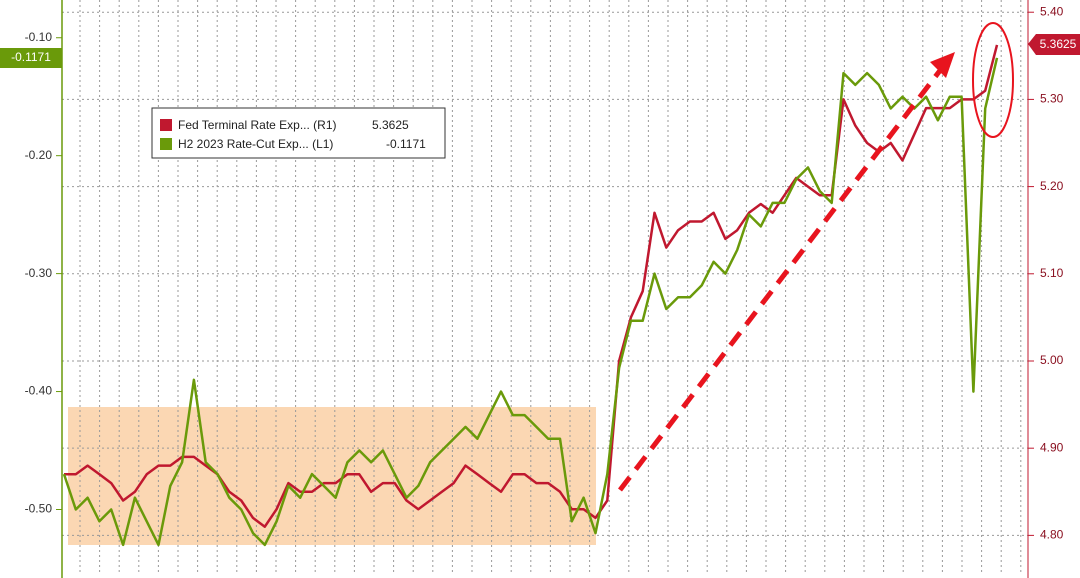 The height and width of the screenshot is (578, 1080). I want to click on legend-value: -0.1171, so click(406, 144).